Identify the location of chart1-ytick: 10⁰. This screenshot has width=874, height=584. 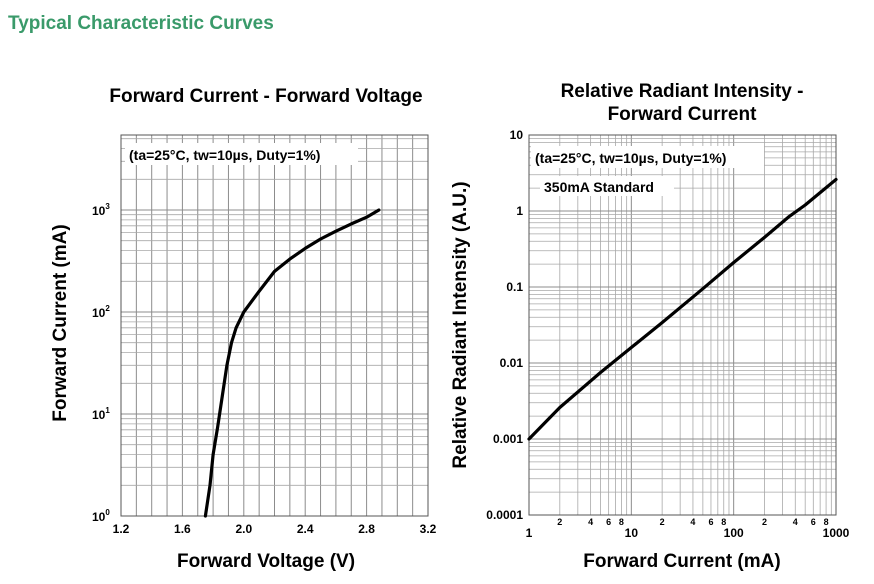
(101, 516).